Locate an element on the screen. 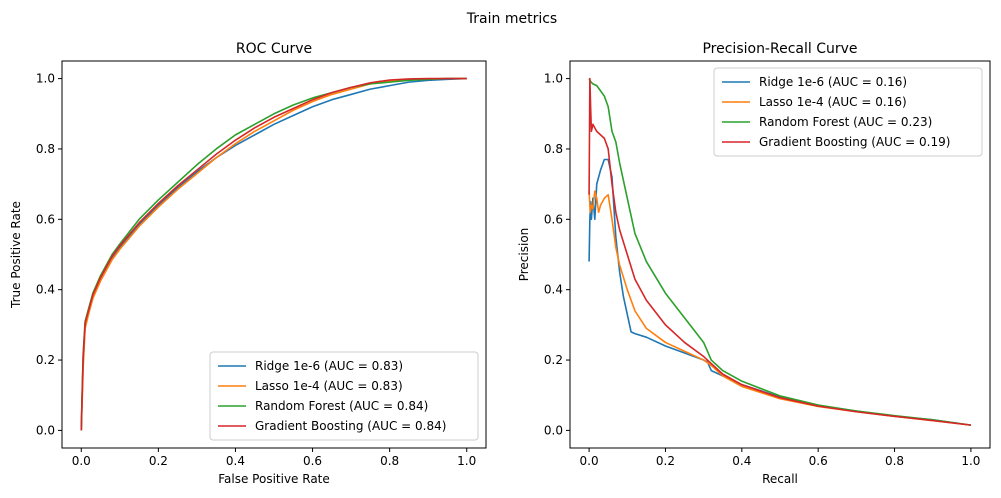  figure-suptitle: Train metrics is located at coordinates (511, 19).